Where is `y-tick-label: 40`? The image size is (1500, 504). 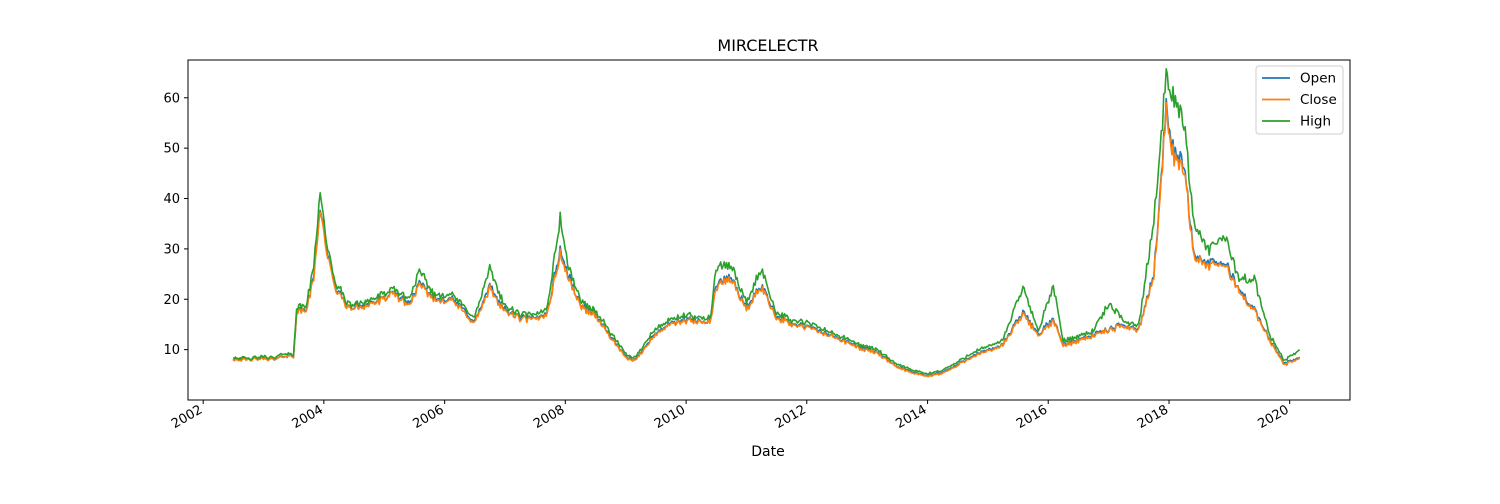
y-tick-label: 40 is located at coordinates (171, 199).